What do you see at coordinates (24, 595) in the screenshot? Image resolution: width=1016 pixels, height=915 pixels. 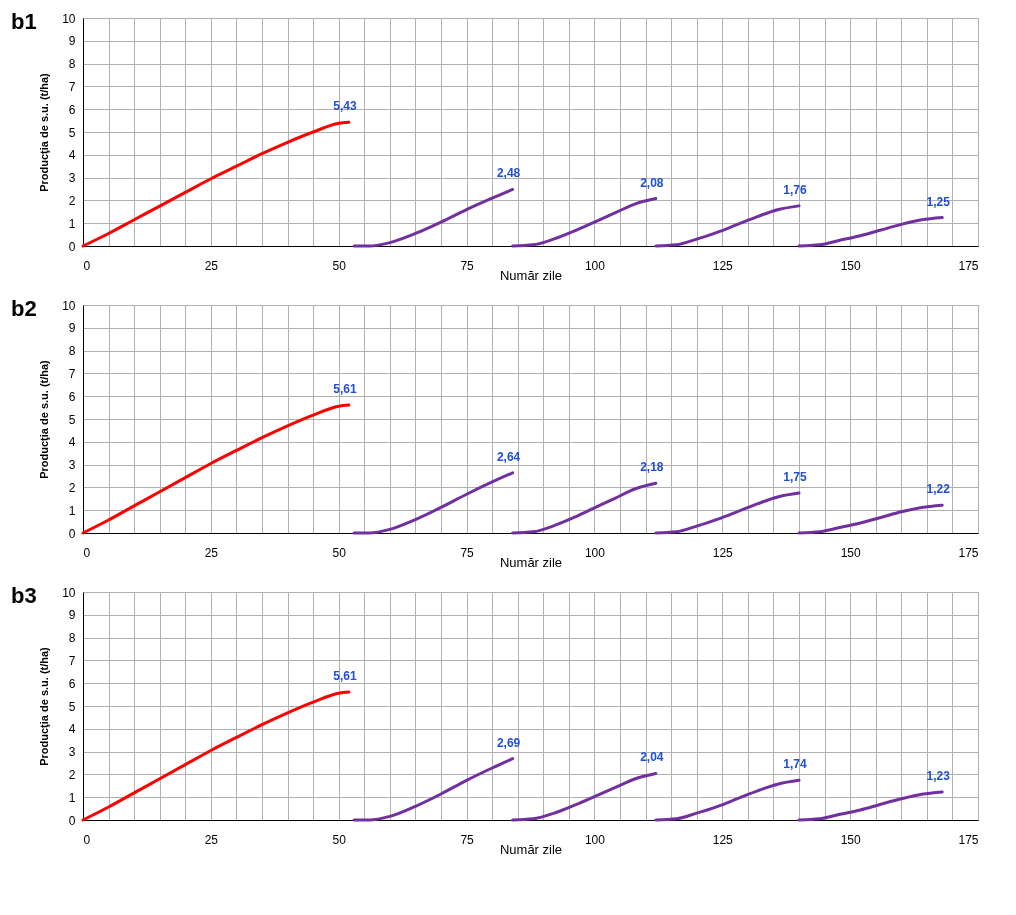 I see `chart-title: b3` at bounding box center [24, 595].